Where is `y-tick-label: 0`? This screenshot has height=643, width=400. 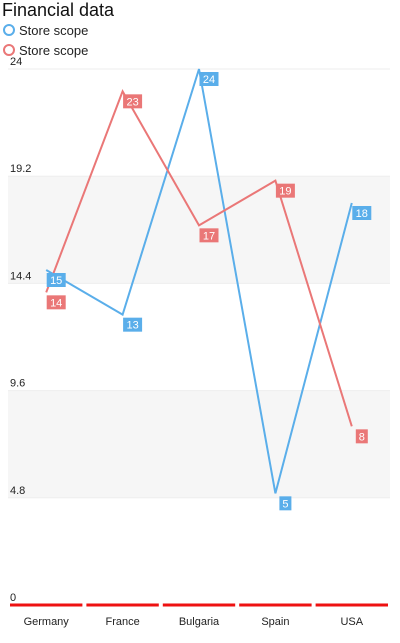
y-tick-label: 0 is located at coordinates (13, 598).